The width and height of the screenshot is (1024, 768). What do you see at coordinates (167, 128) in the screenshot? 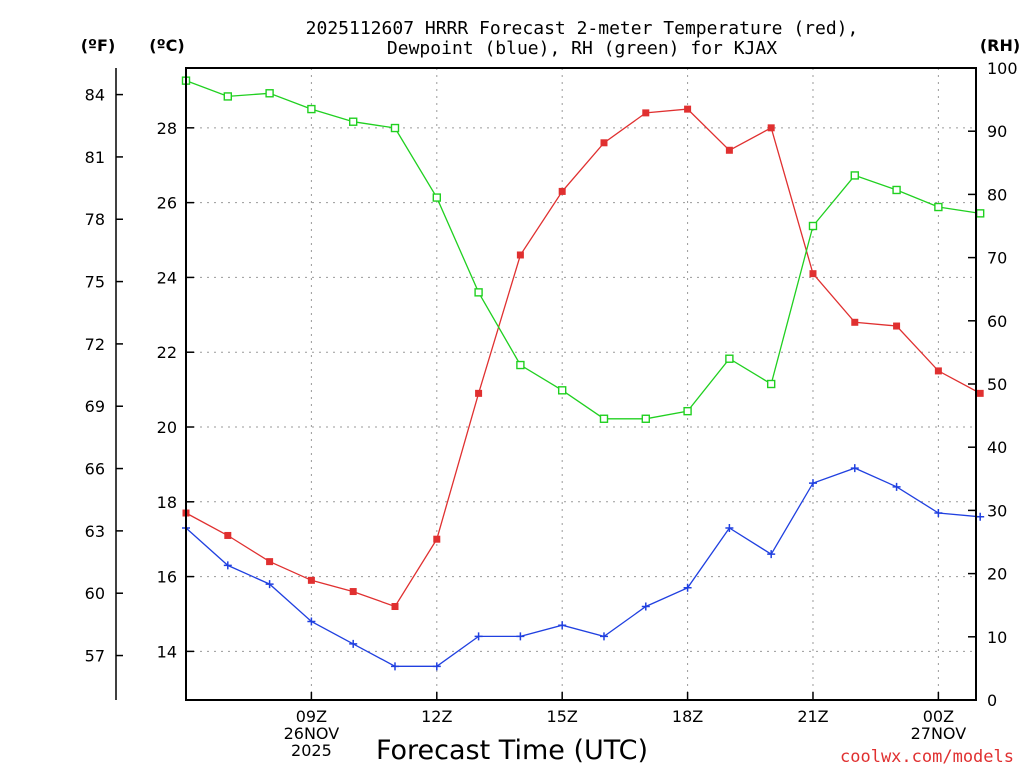
I see `celsius-tick-label: 28` at bounding box center [167, 128].